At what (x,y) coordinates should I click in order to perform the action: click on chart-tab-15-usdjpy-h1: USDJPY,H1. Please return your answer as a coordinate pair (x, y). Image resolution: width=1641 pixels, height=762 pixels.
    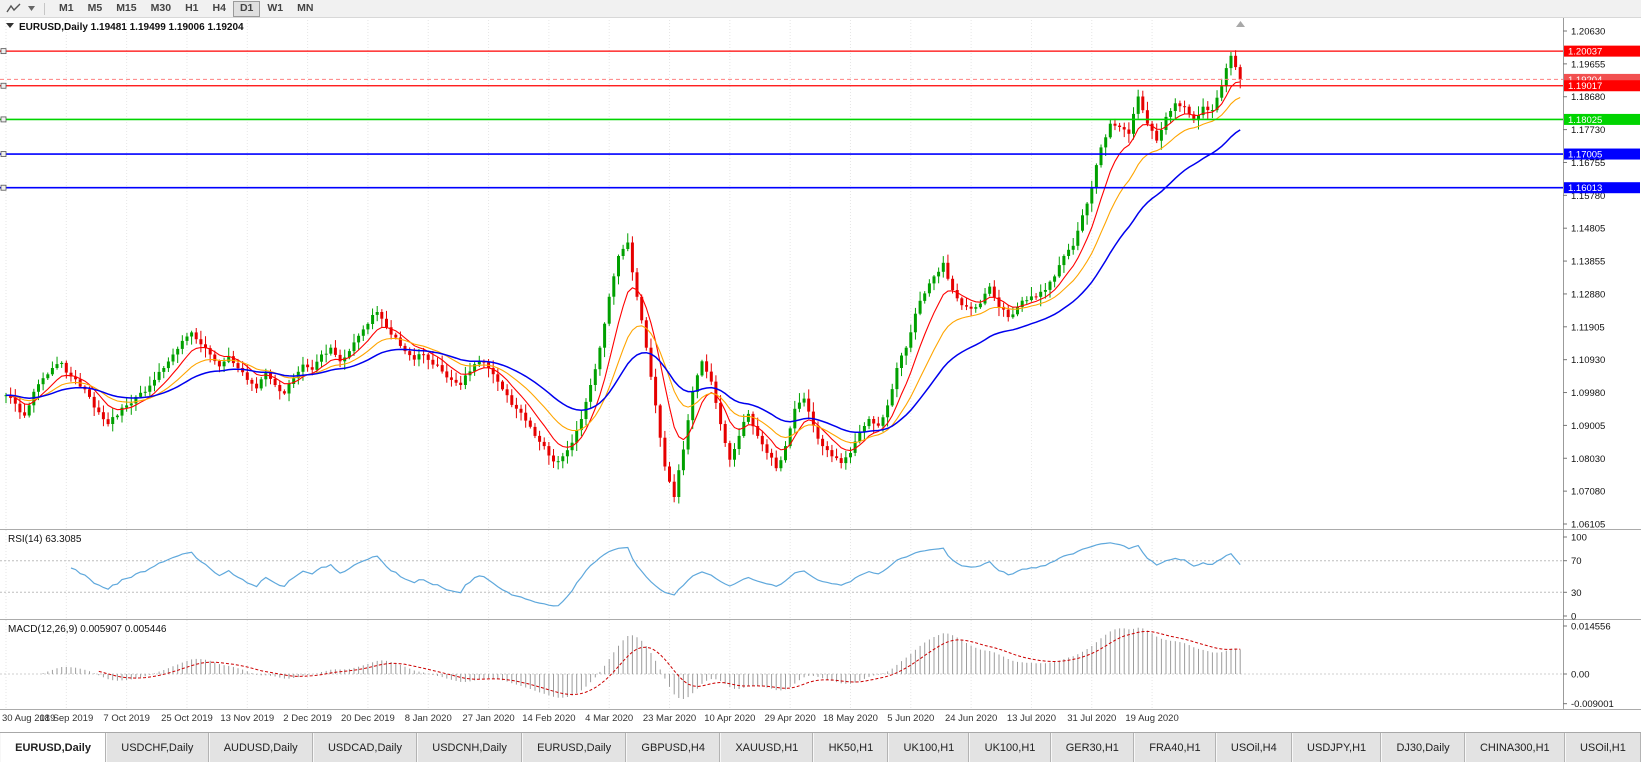
    Looking at the image, I should click on (1336, 747).